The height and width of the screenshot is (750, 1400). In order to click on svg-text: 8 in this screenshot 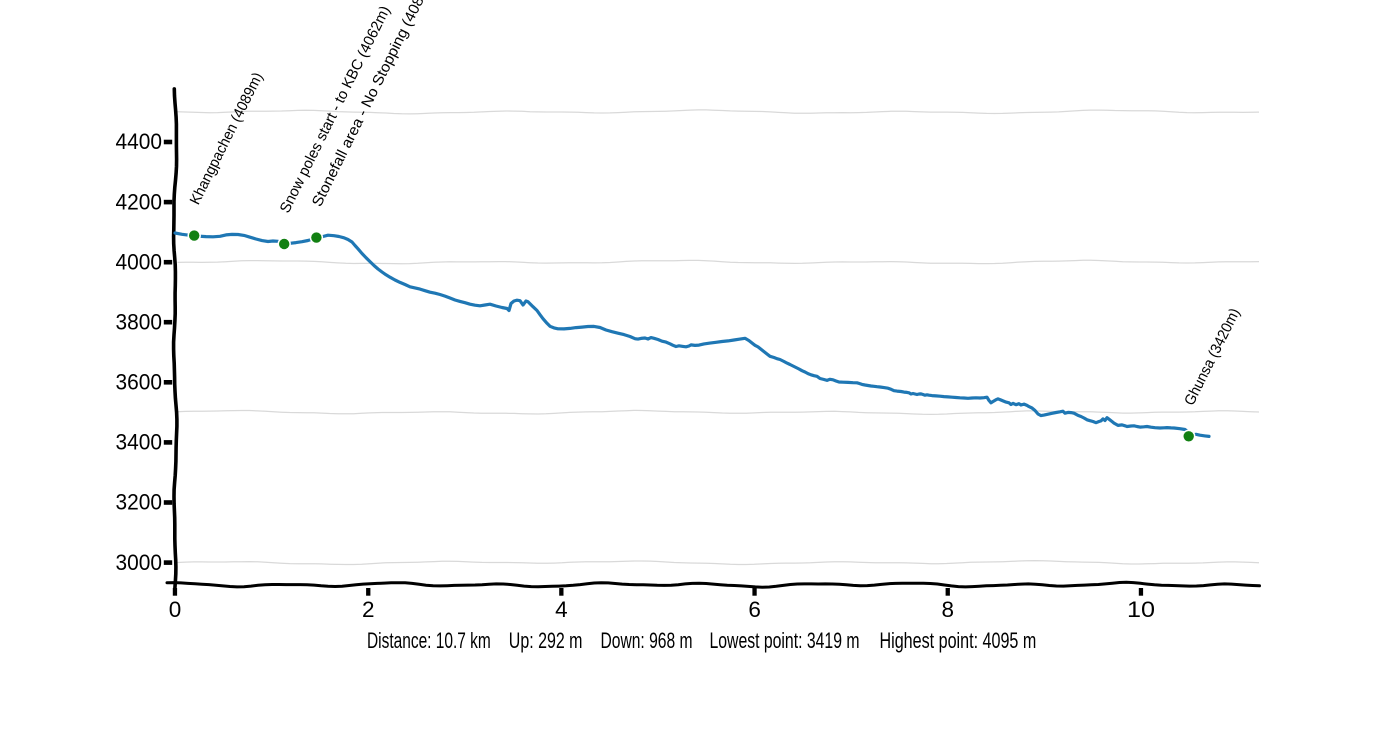, I will do `click(948, 609)`.